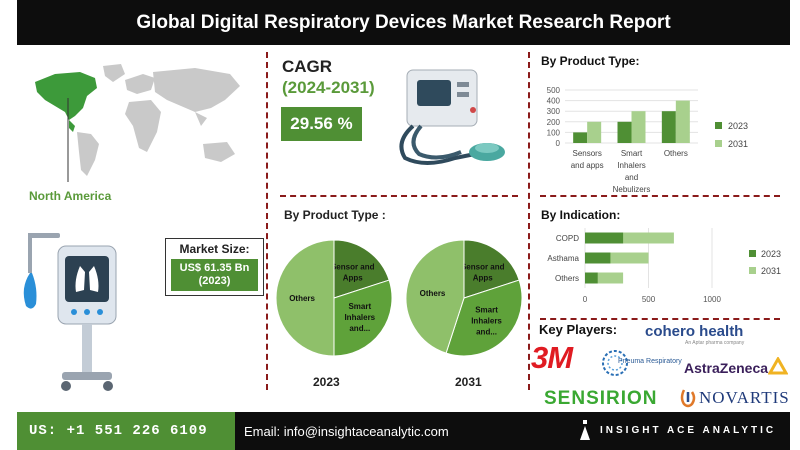  I want to click on x-tick-label: Others, so click(676, 153).